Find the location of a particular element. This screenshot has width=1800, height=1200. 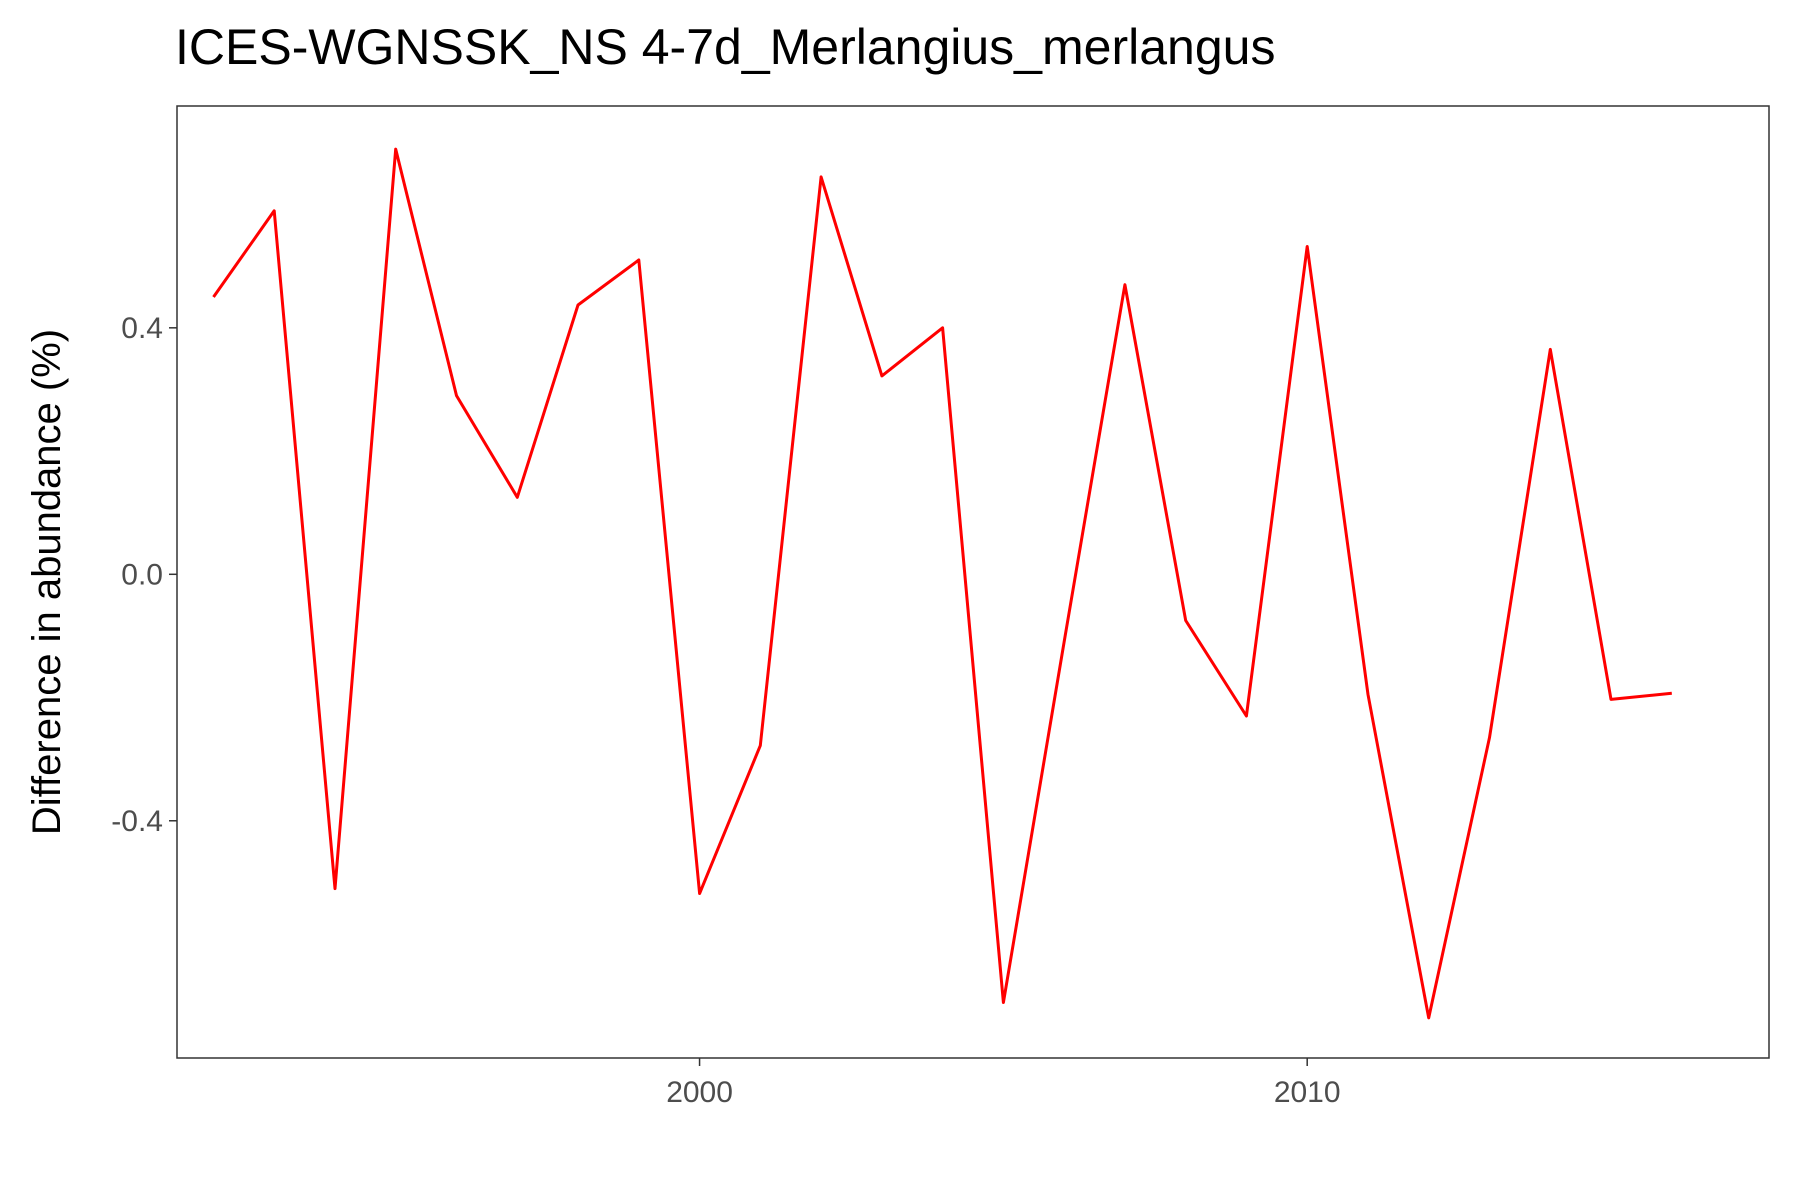

chart-title: ICES-WGNSSK_NS 4-7d_Merlangius_merlangus is located at coordinates (725, 47).